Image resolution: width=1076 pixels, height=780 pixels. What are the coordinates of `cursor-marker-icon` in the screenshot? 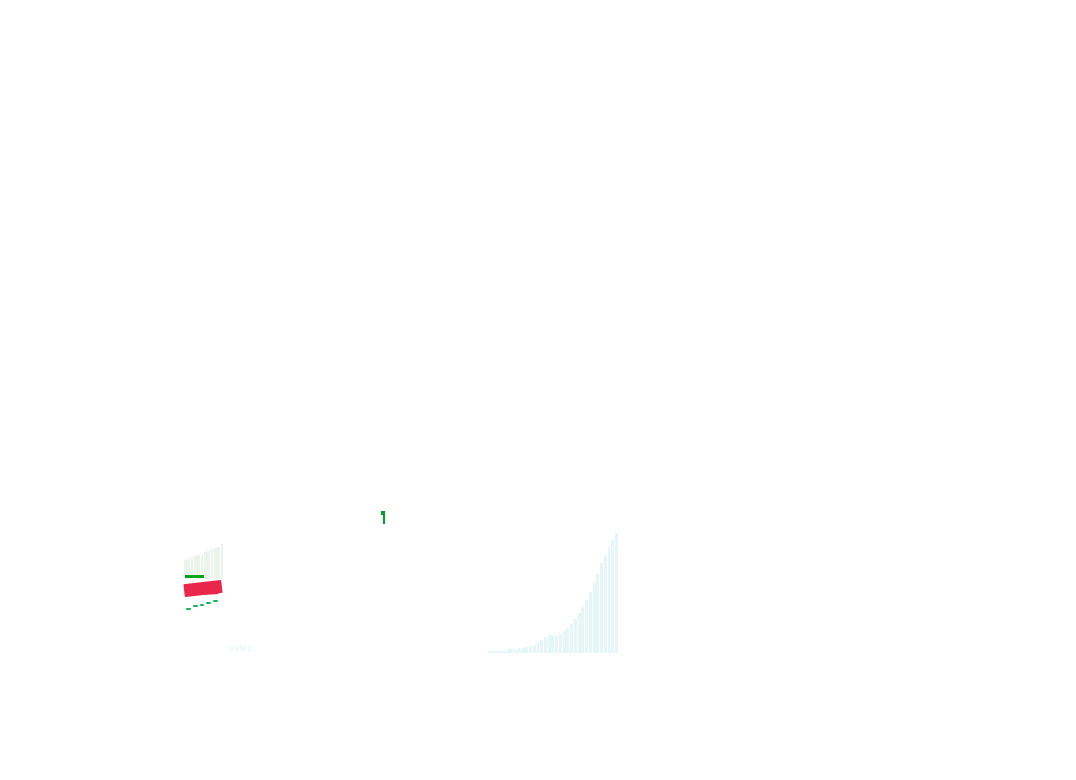 It's located at (383, 517).